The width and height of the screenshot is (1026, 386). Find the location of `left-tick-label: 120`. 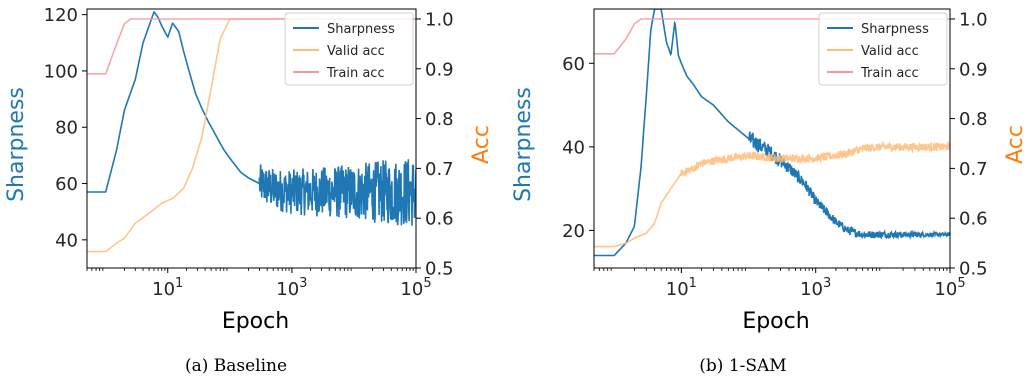

left-tick-label: 120 is located at coordinates (61, 15).